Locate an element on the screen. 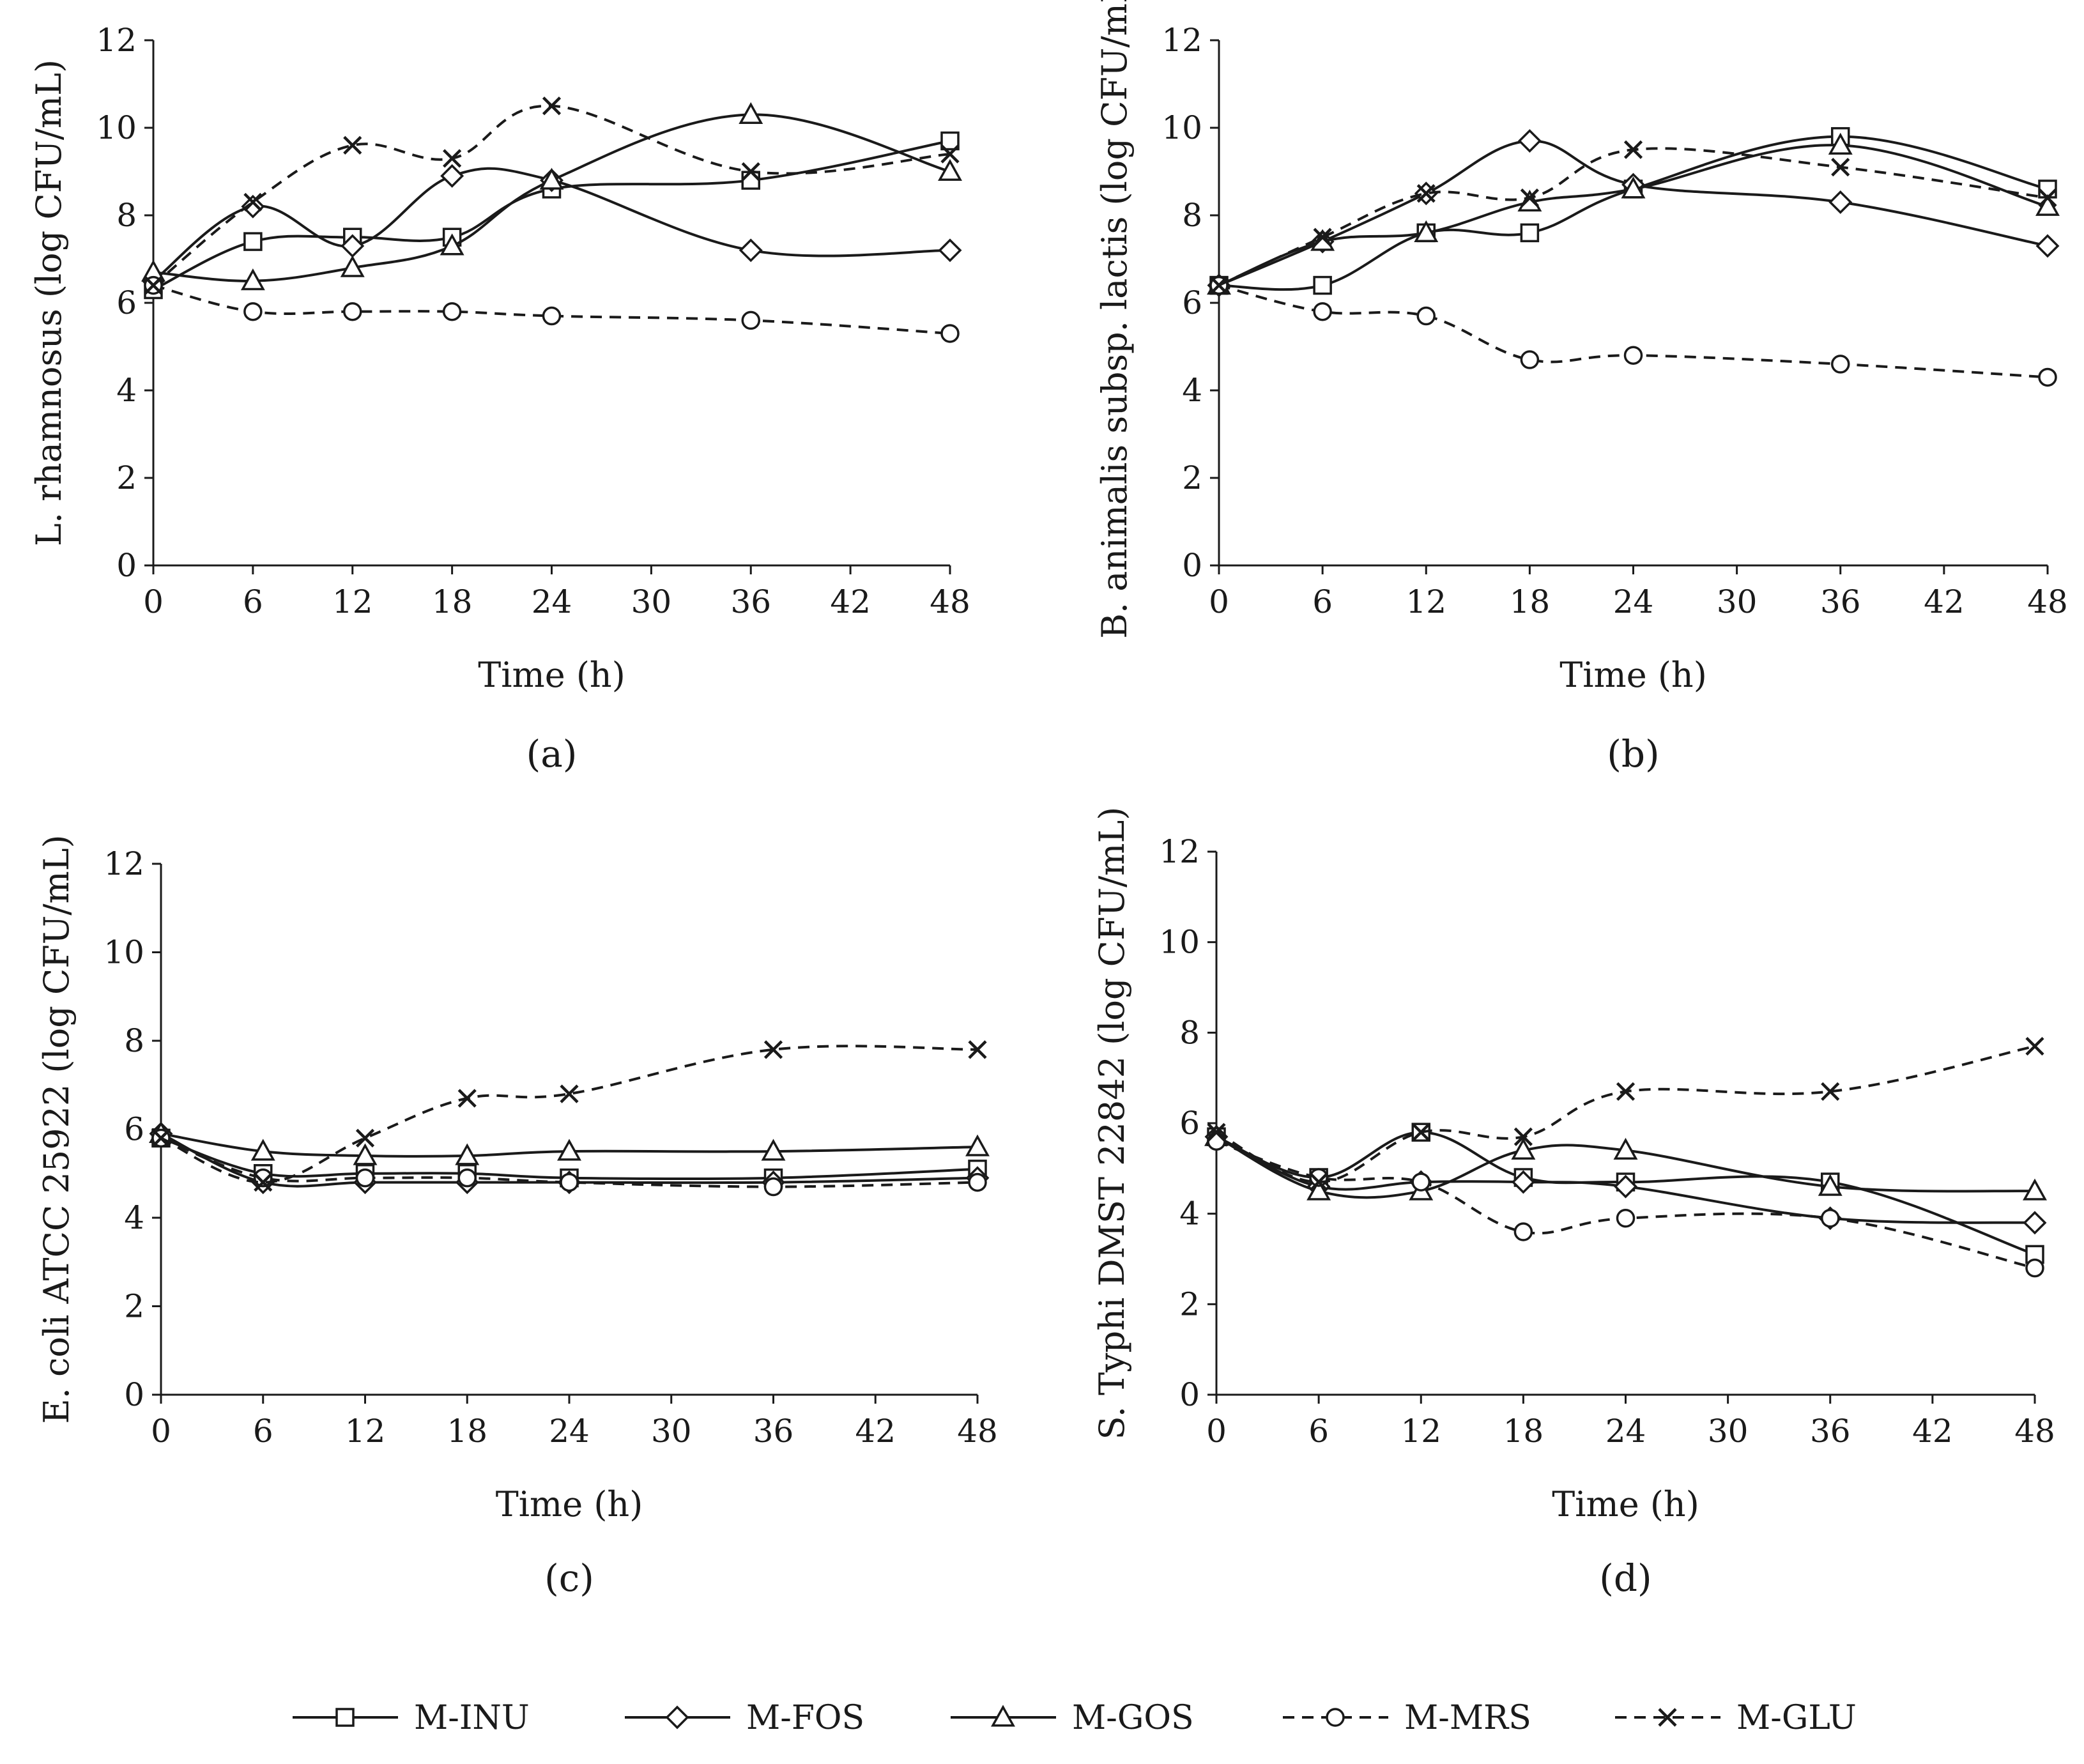 The image size is (2084, 1764). y-tick-label: 4 is located at coordinates (1192, 390).